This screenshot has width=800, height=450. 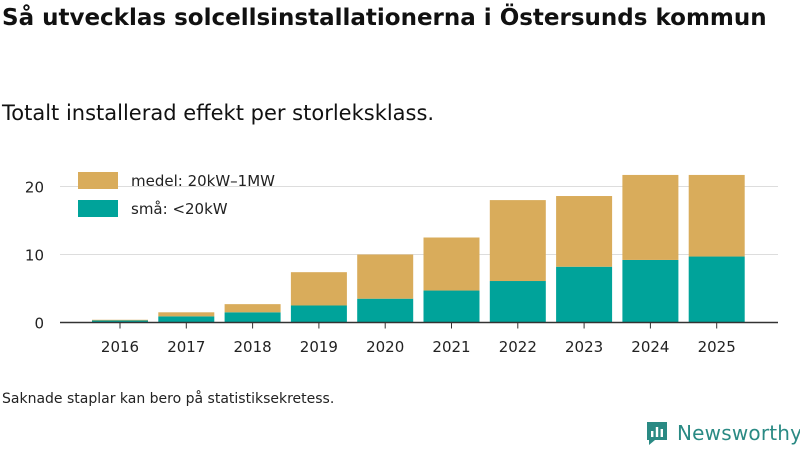 What do you see at coordinates (657, 433) in the screenshot?
I see `newsworthy-logo-icon` at bounding box center [657, 433].